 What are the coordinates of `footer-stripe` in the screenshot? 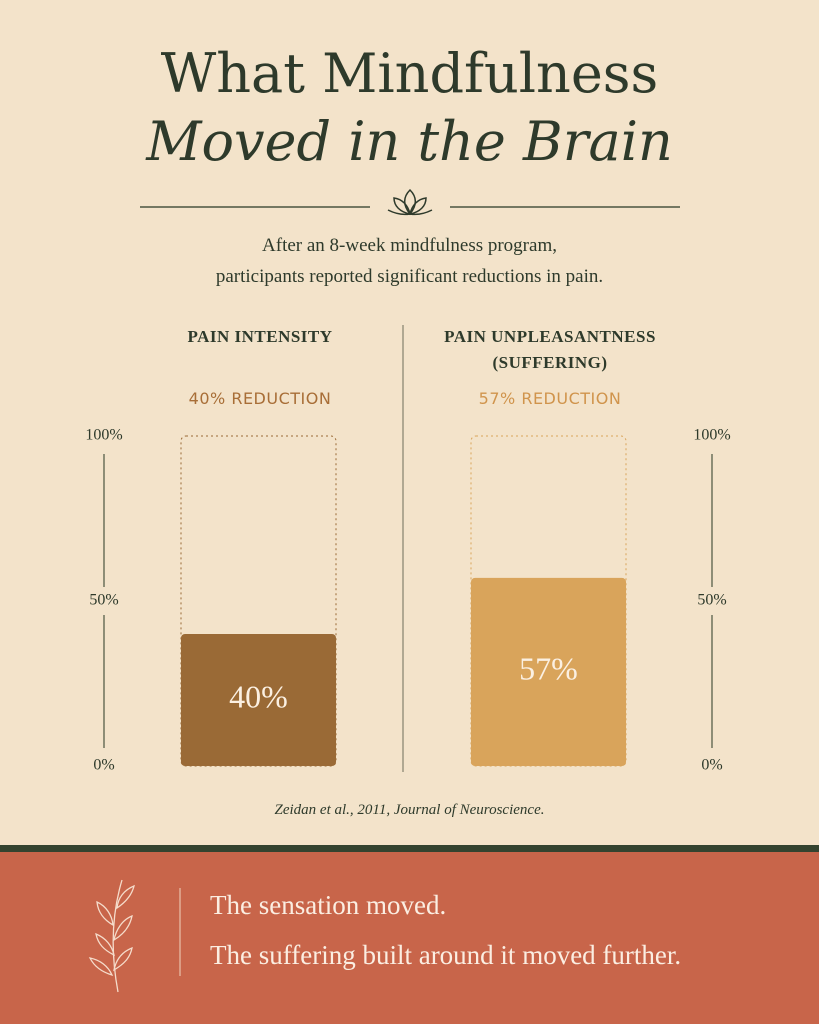 It's located at (409, 848).